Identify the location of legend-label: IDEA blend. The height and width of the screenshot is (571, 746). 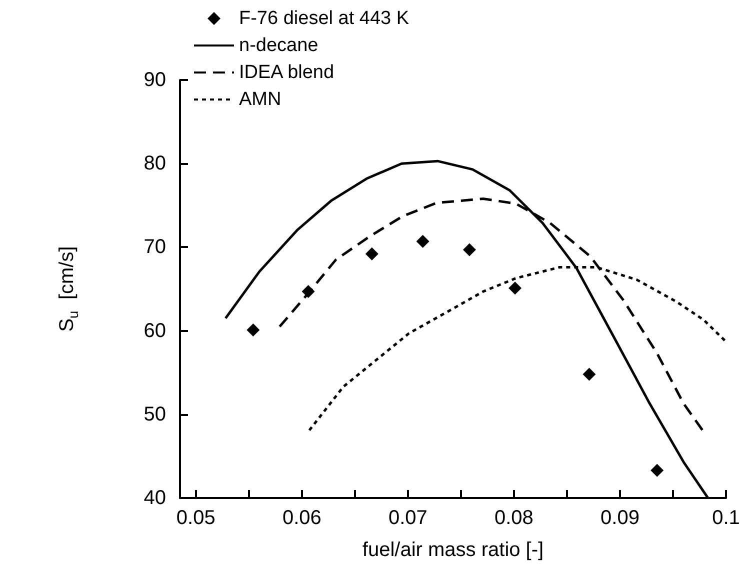
(286, 72).